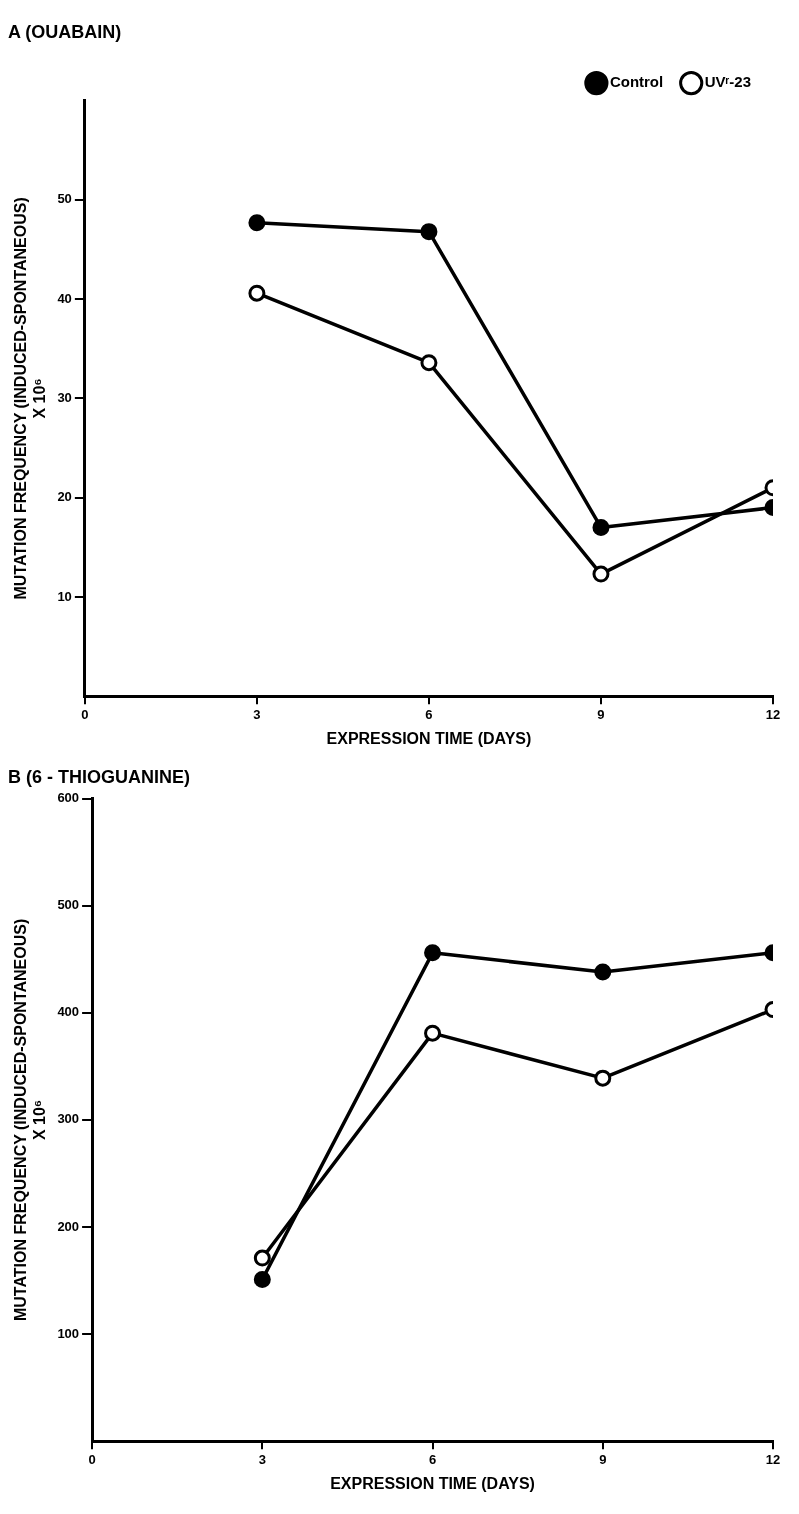 This screenshot has width=799, height=1514. I want to click on chart-title: A (OUABAIN), so click(65, 31).